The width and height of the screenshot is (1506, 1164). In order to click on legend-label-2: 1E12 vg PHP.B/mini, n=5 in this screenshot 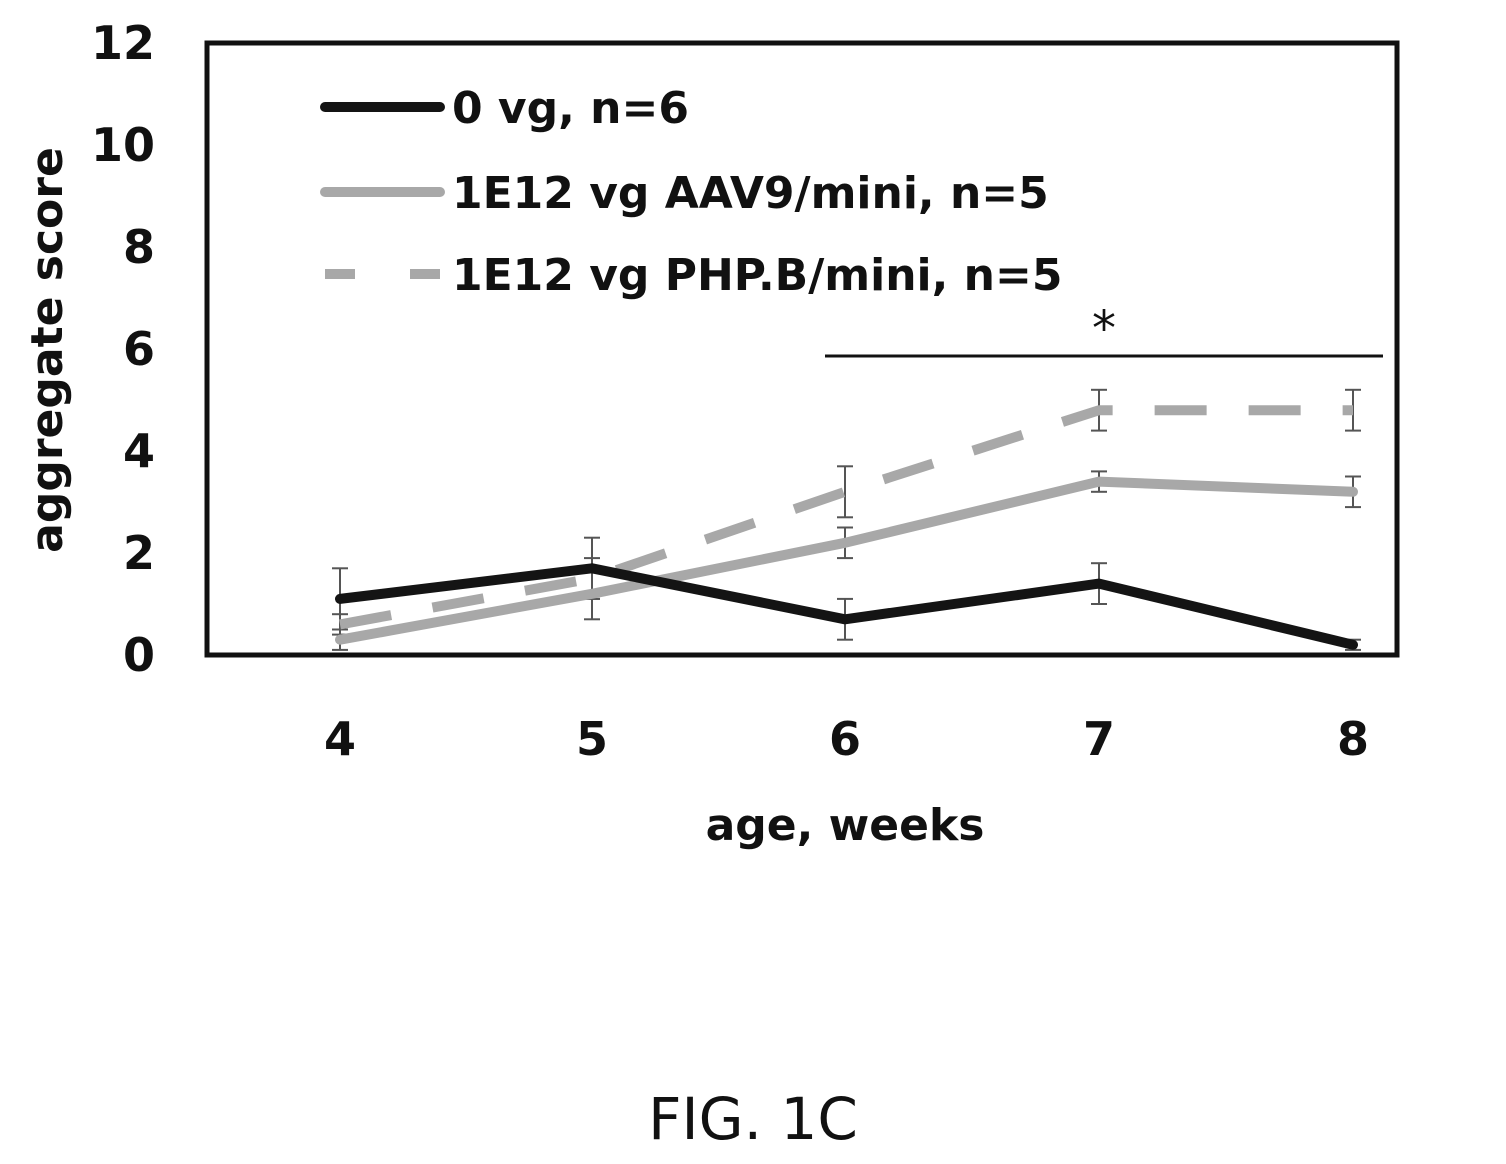, I will do `click(757, 275)`.